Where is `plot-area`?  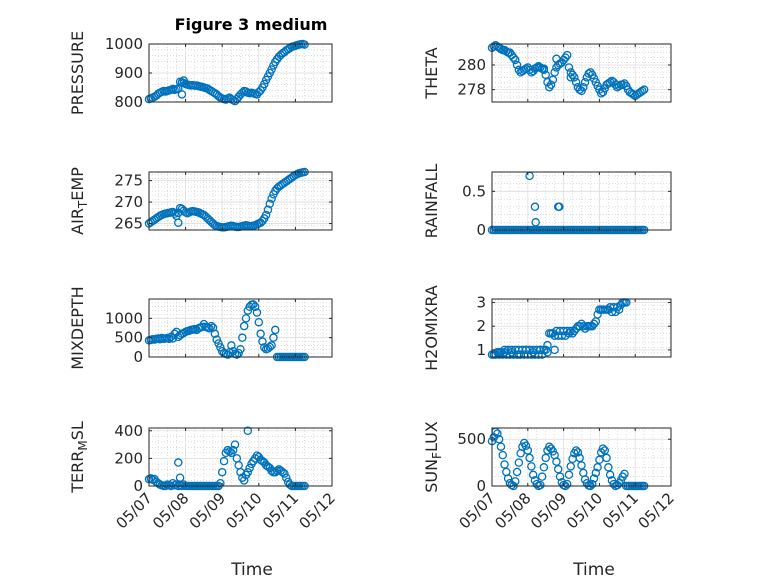
plot-area is located at coordinates (581, 201).